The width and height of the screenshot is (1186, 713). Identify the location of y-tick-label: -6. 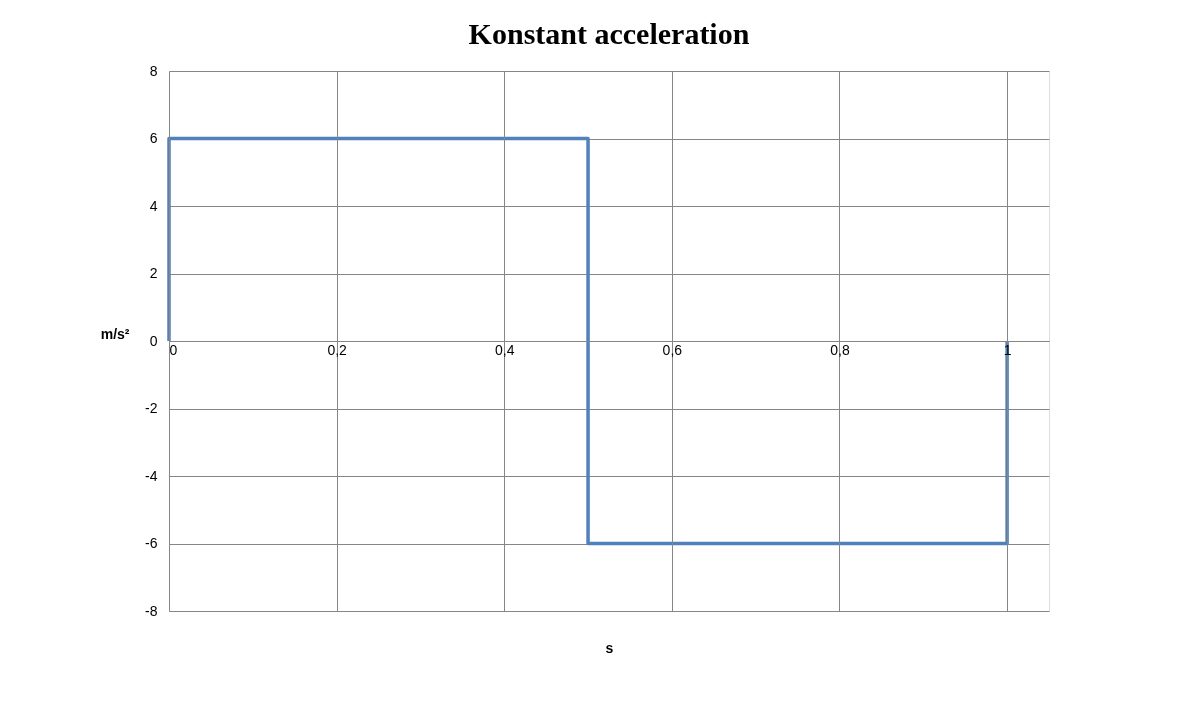
(151, 543).